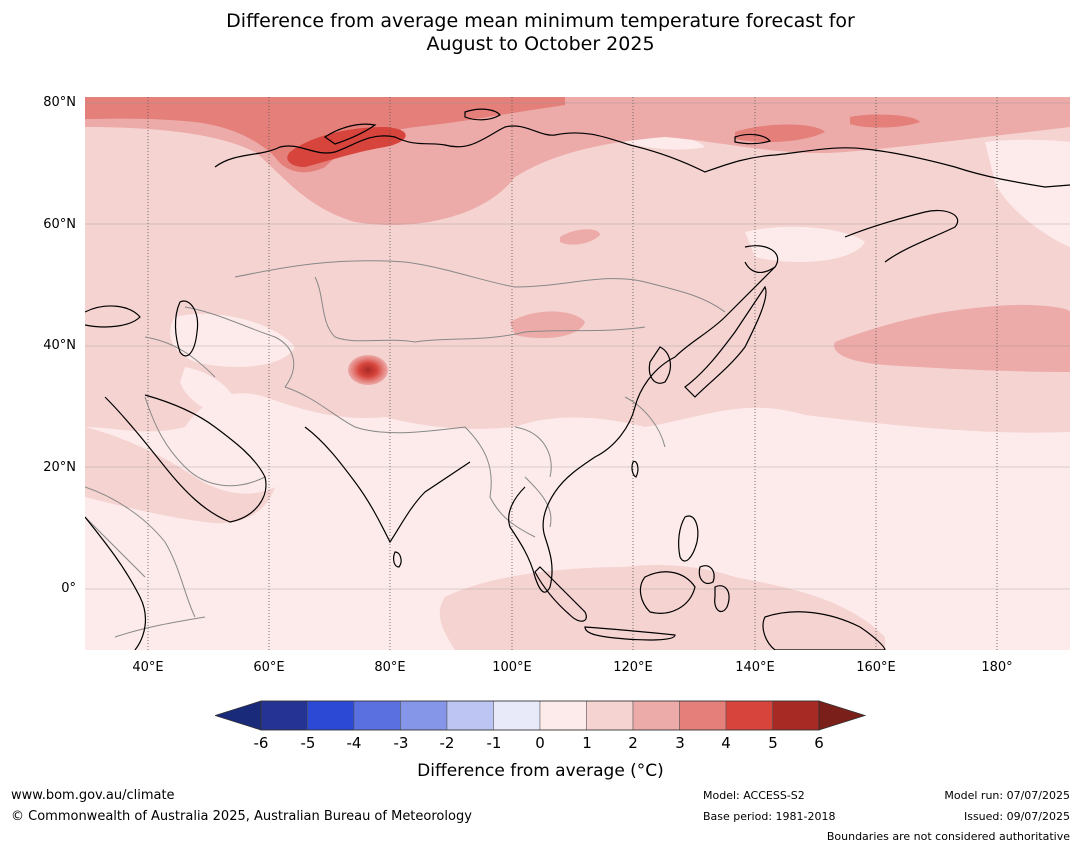 The height and width of the screenshot is (850, 1081). I want to click on lon-label-80e: 80°E, so click(390, 667).